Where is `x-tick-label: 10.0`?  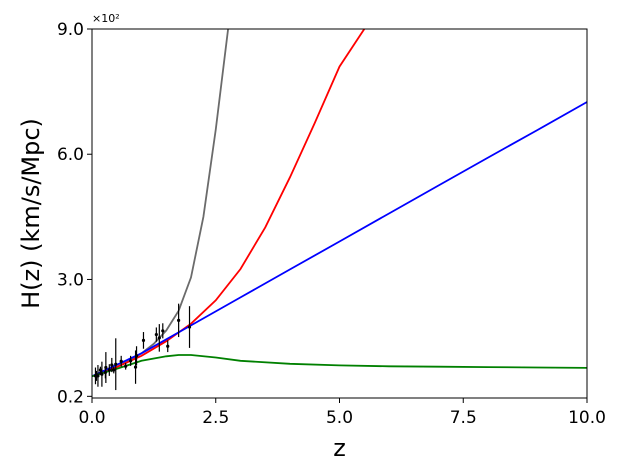
x-tick-label: 10.0 is located at coordinates (587, 418).